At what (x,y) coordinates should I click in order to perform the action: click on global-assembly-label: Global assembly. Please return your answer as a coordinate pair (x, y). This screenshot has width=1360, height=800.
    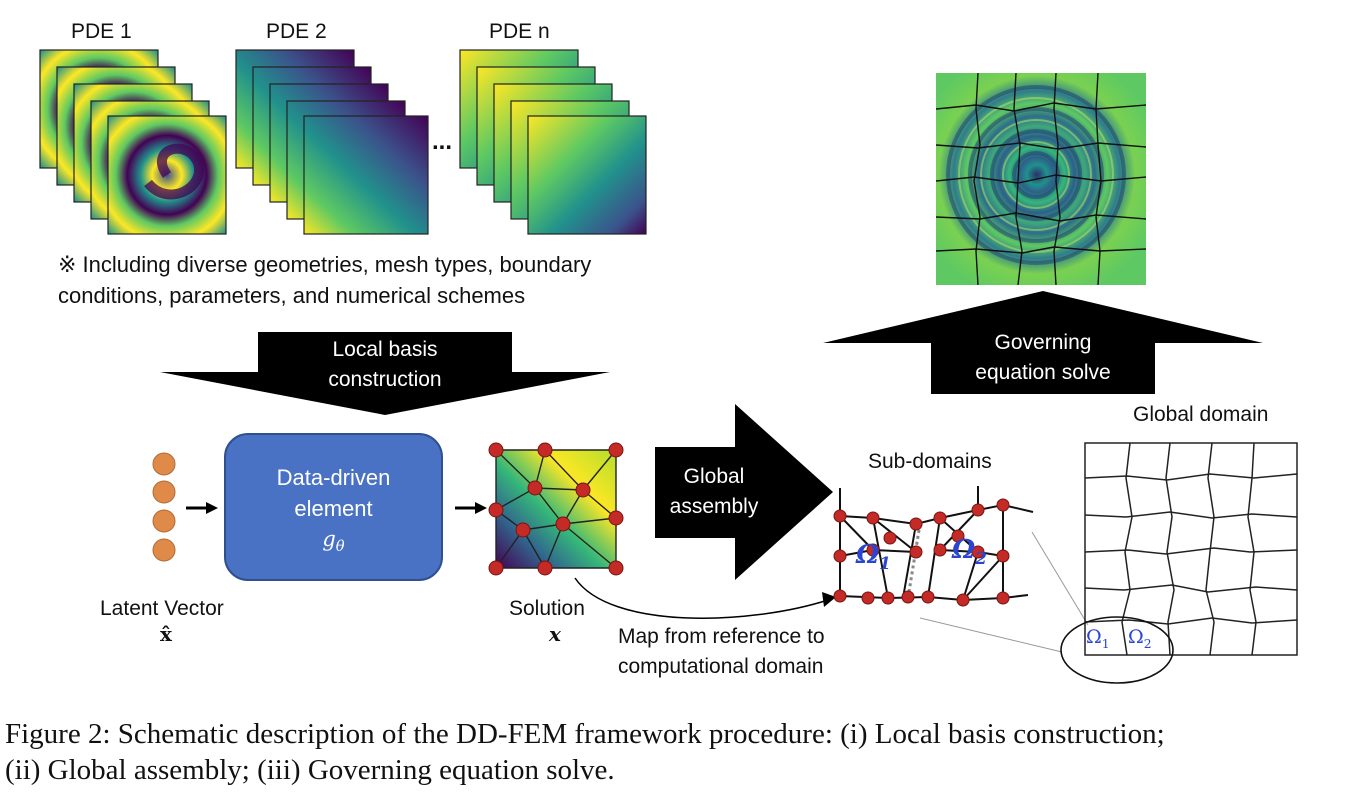
    Looking at the image, I should click on (714, 492).